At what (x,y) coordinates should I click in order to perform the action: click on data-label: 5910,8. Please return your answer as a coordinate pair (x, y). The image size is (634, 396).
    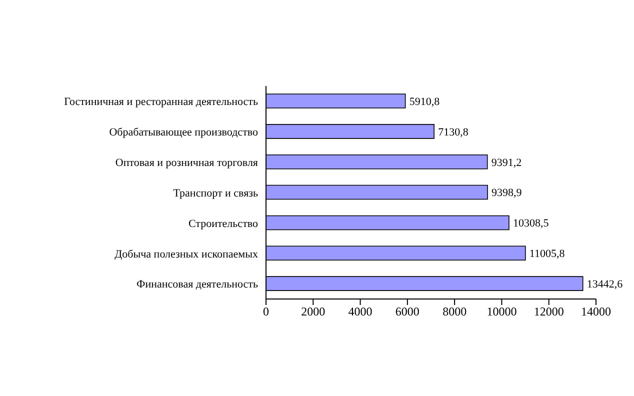
    Looking at the image, I should click on (424, 102).